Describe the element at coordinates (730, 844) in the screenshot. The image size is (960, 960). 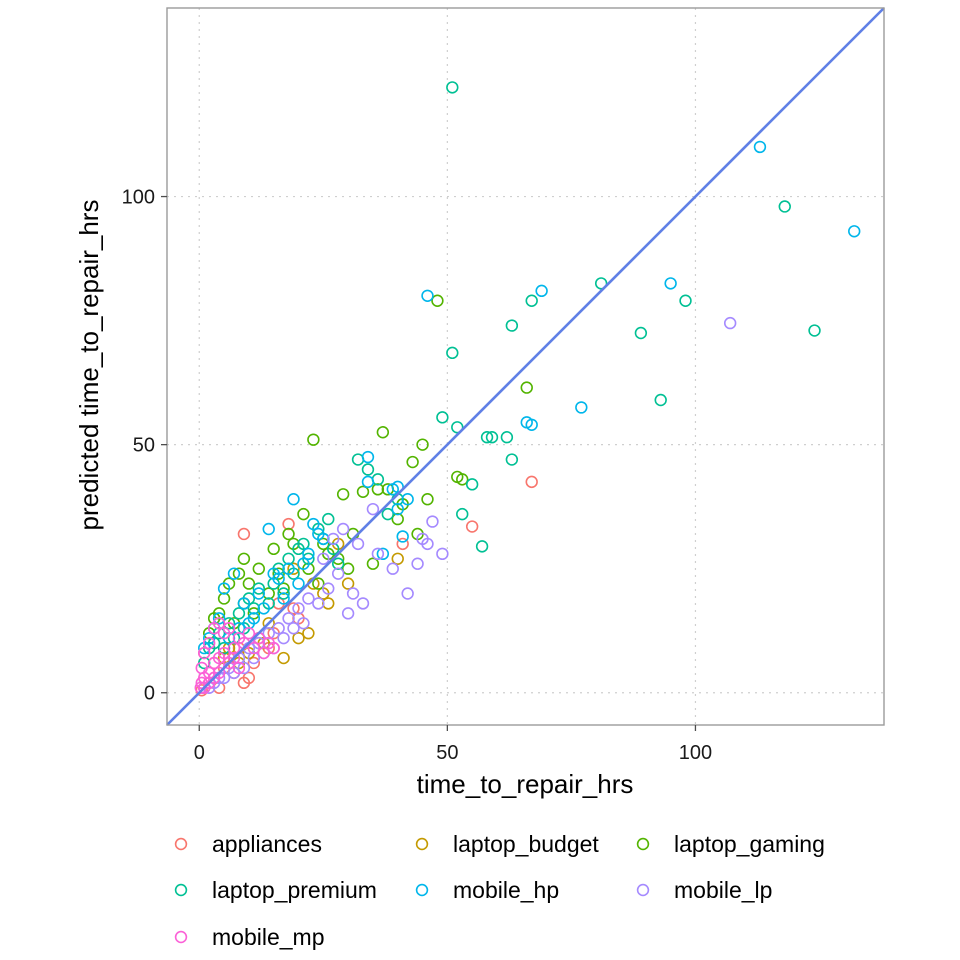
I see `legend-item-laptop_gaming: laptop_gaming` at that location.